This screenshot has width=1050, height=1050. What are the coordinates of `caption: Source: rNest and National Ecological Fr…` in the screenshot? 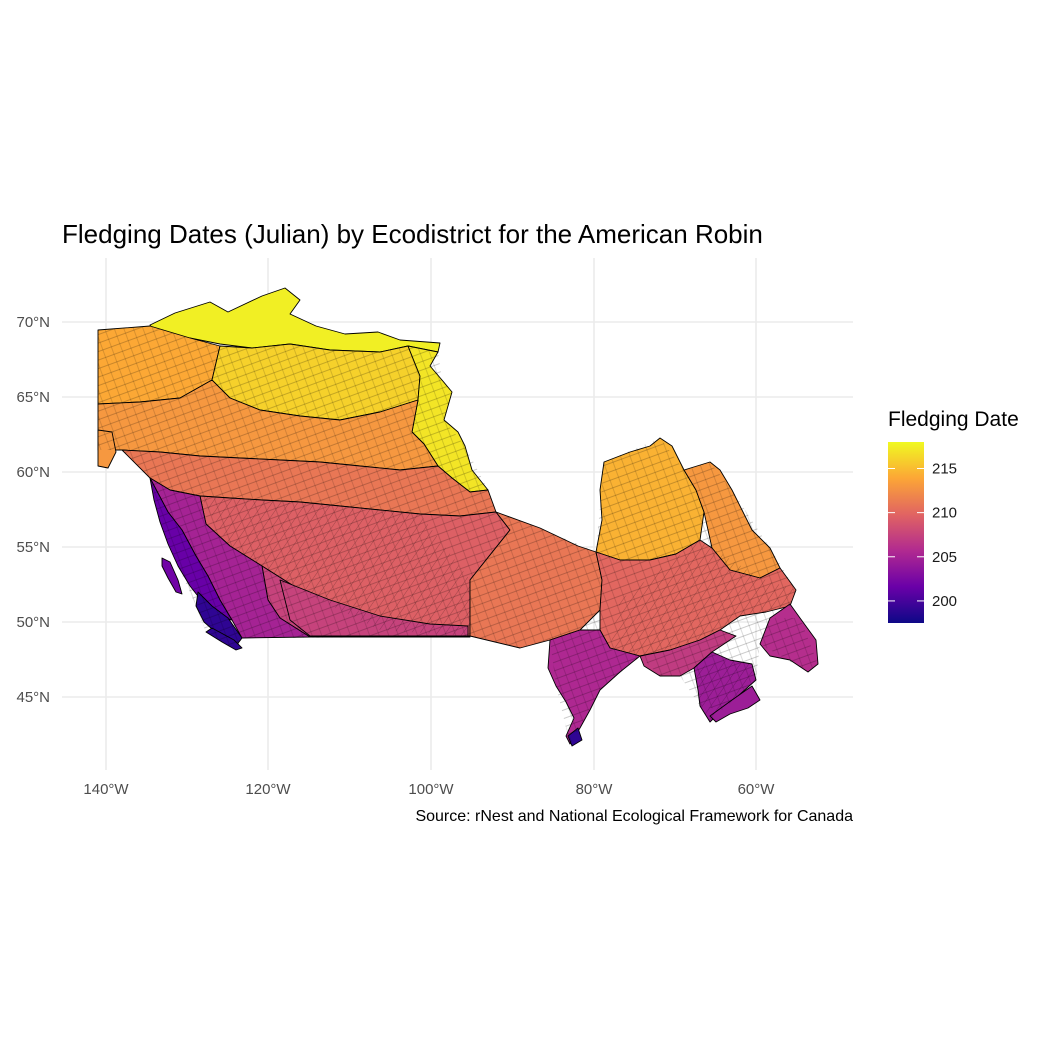 It's located at (634, 816).